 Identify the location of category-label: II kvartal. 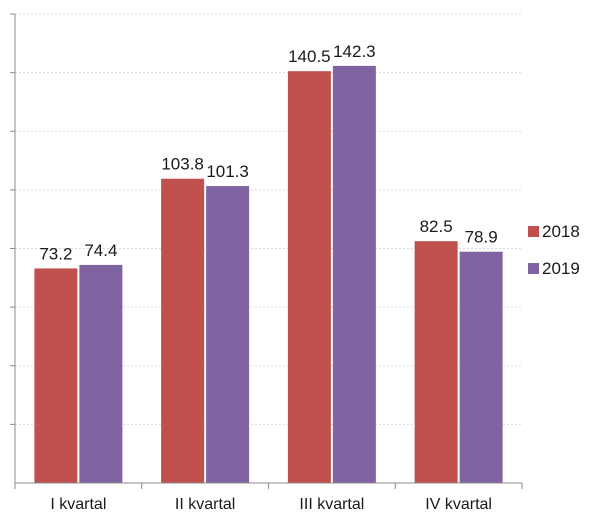
(205, 504).